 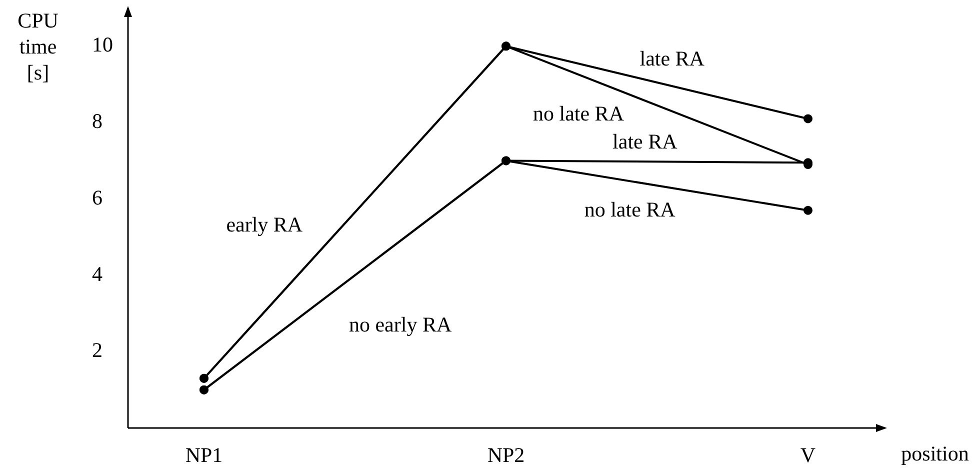 What do you see at coordinates (204, 455) in the screenshot?
I see `x-tick-label: NP1` at bounding box center [204, 455].